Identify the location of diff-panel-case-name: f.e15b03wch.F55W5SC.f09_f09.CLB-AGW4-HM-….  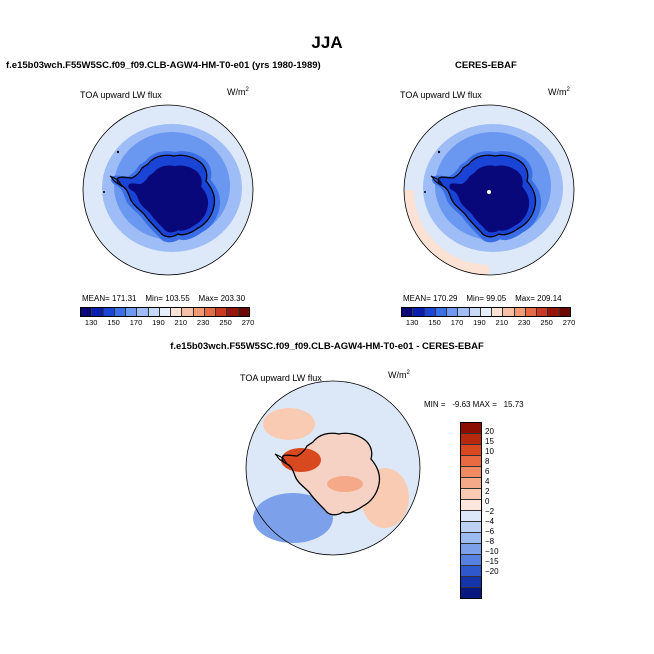
(327, 346).